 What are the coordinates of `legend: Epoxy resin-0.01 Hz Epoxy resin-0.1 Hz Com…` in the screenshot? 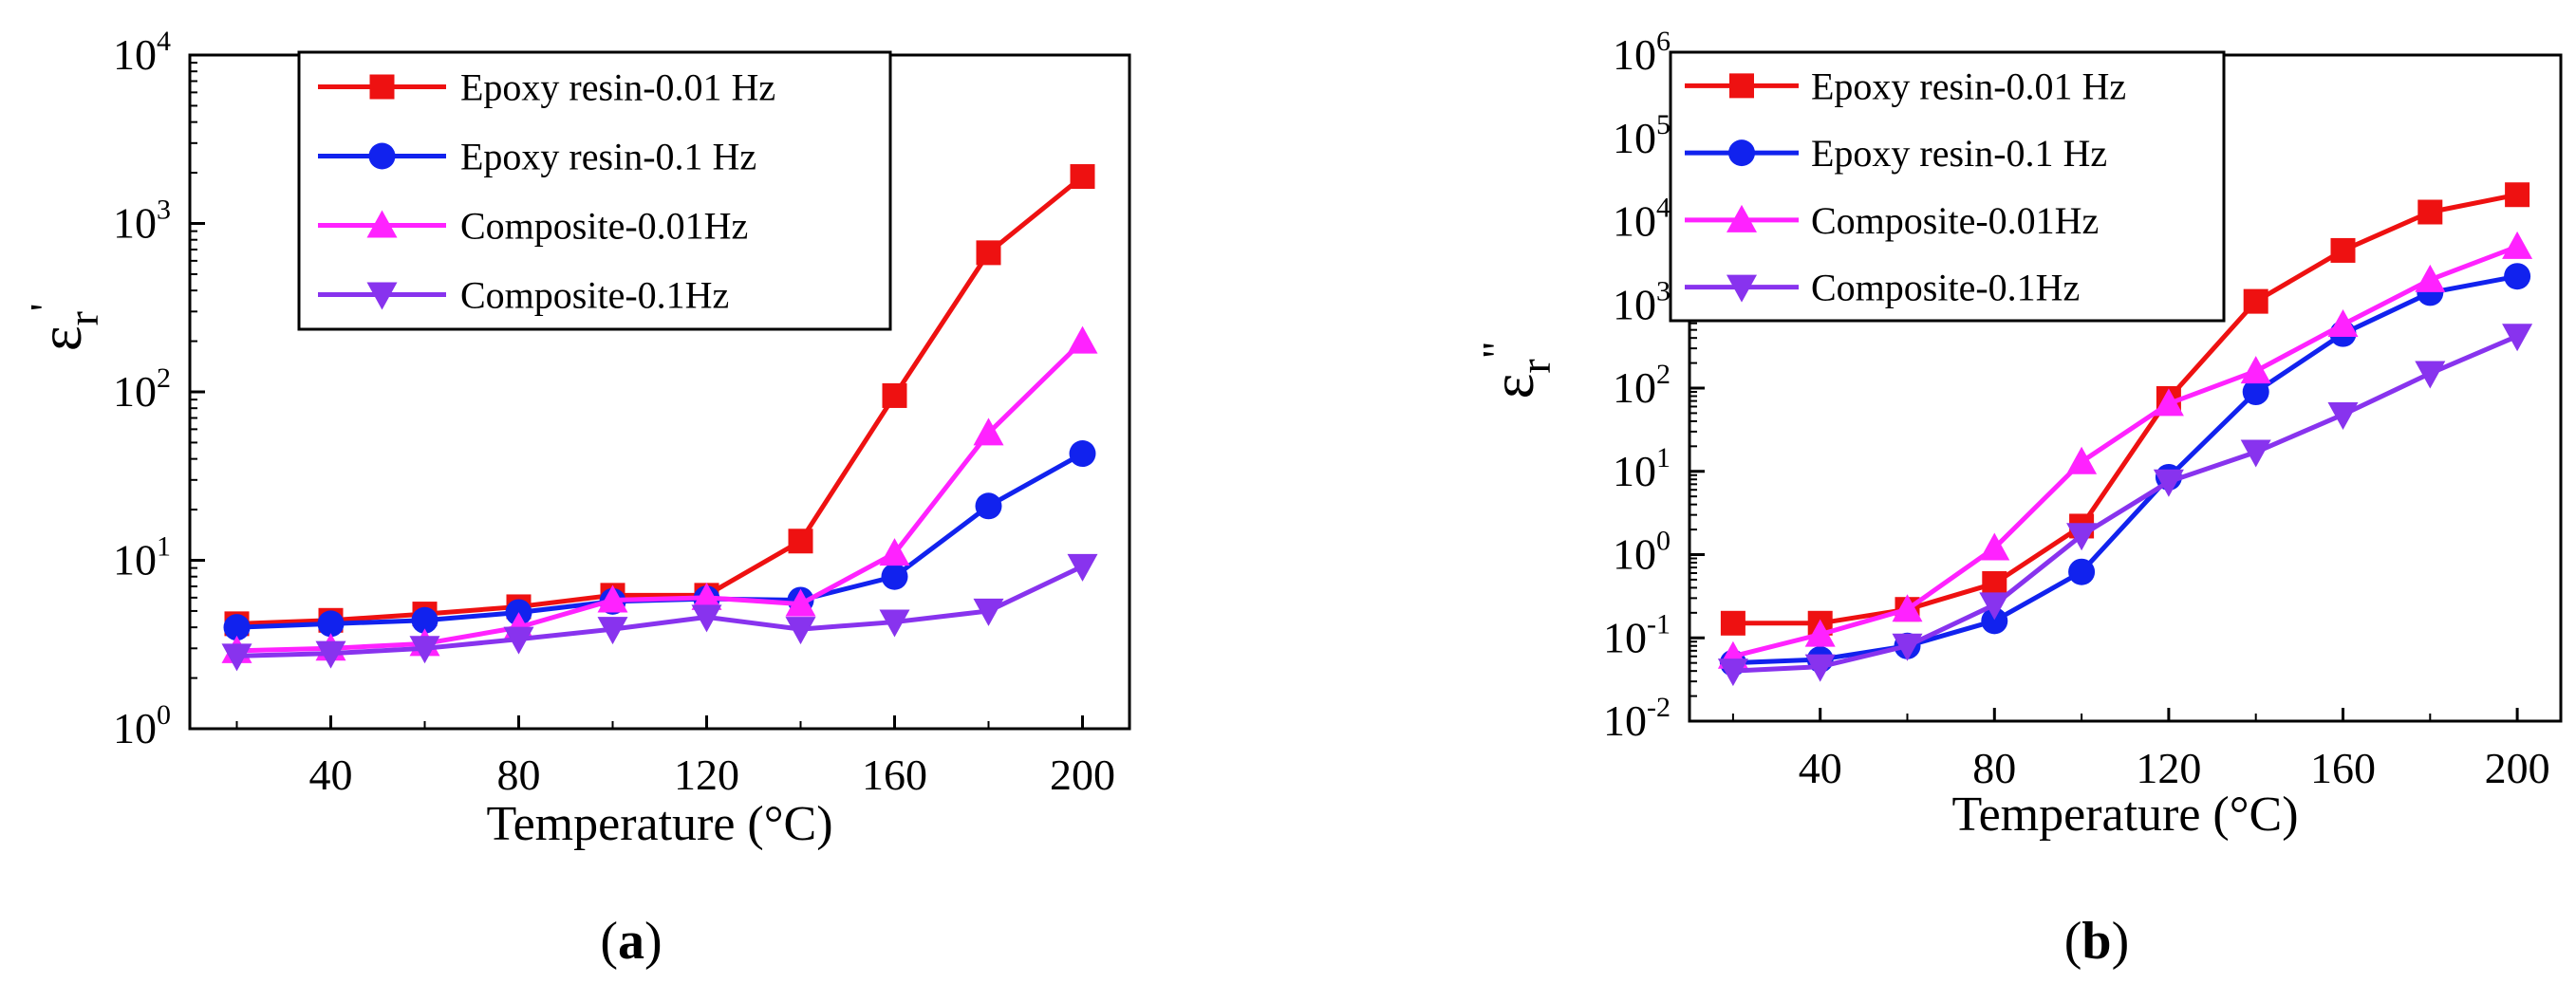 It's located at (1948, 186).